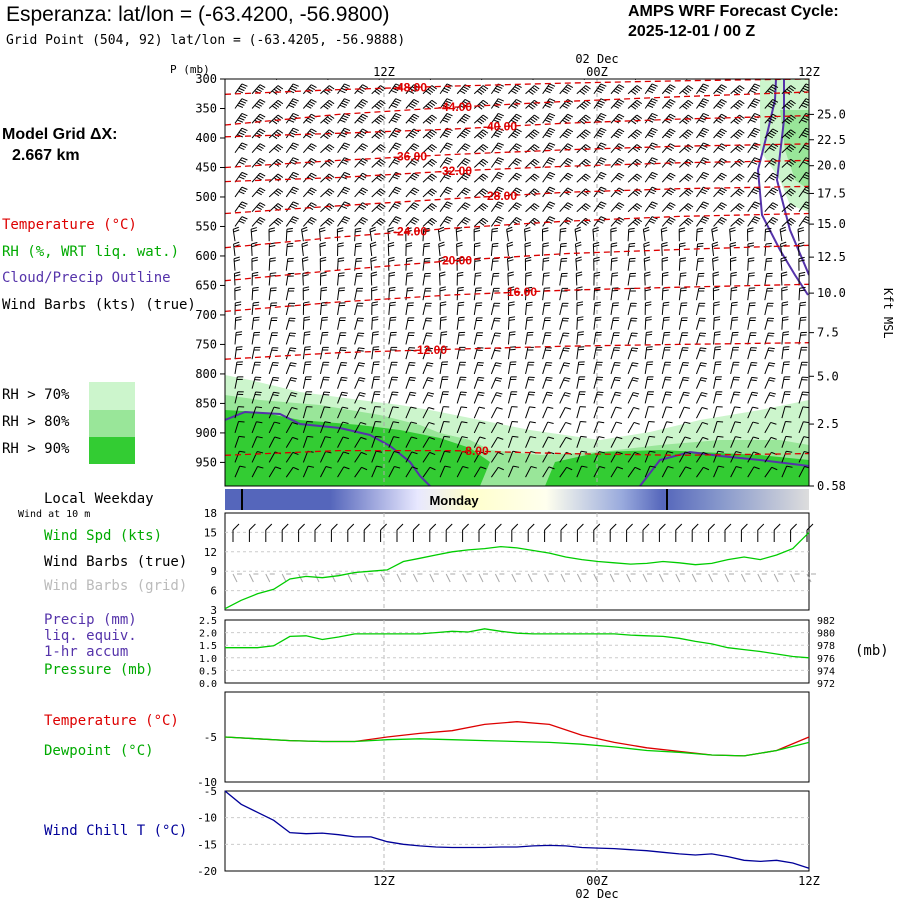 This screenshot has height=900, width=900. Describe the element at coordinates (517, 126) in the screenshot. I see `temperature-contour-line` at that location.